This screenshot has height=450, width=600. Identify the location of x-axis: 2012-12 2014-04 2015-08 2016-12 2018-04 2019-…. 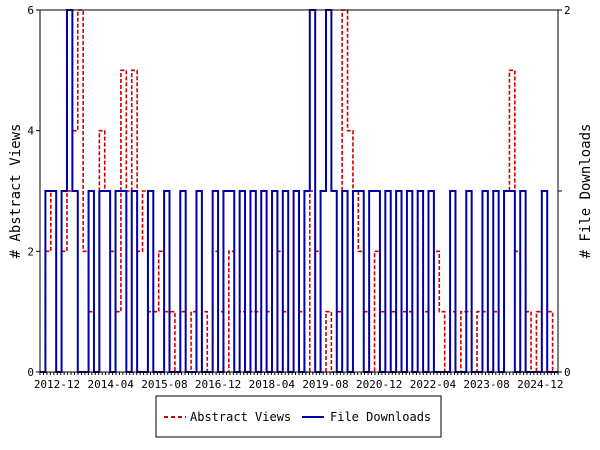
(298, 381).